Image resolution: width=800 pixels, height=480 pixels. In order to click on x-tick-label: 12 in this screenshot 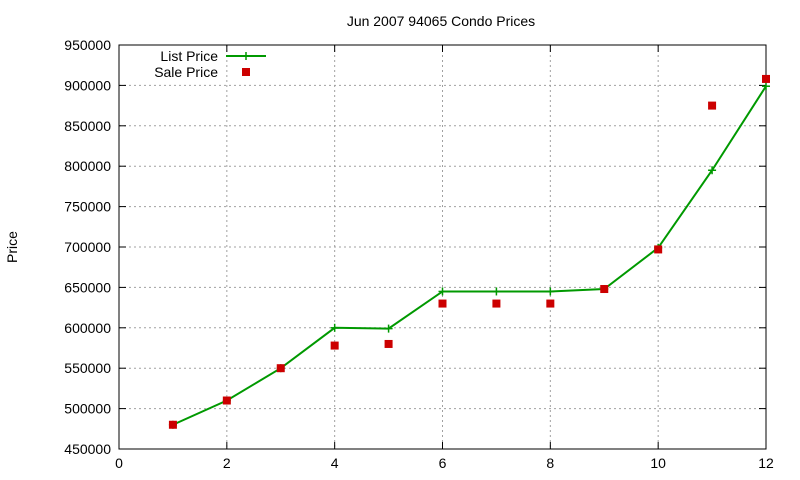, I will do `click(766, 463)`.